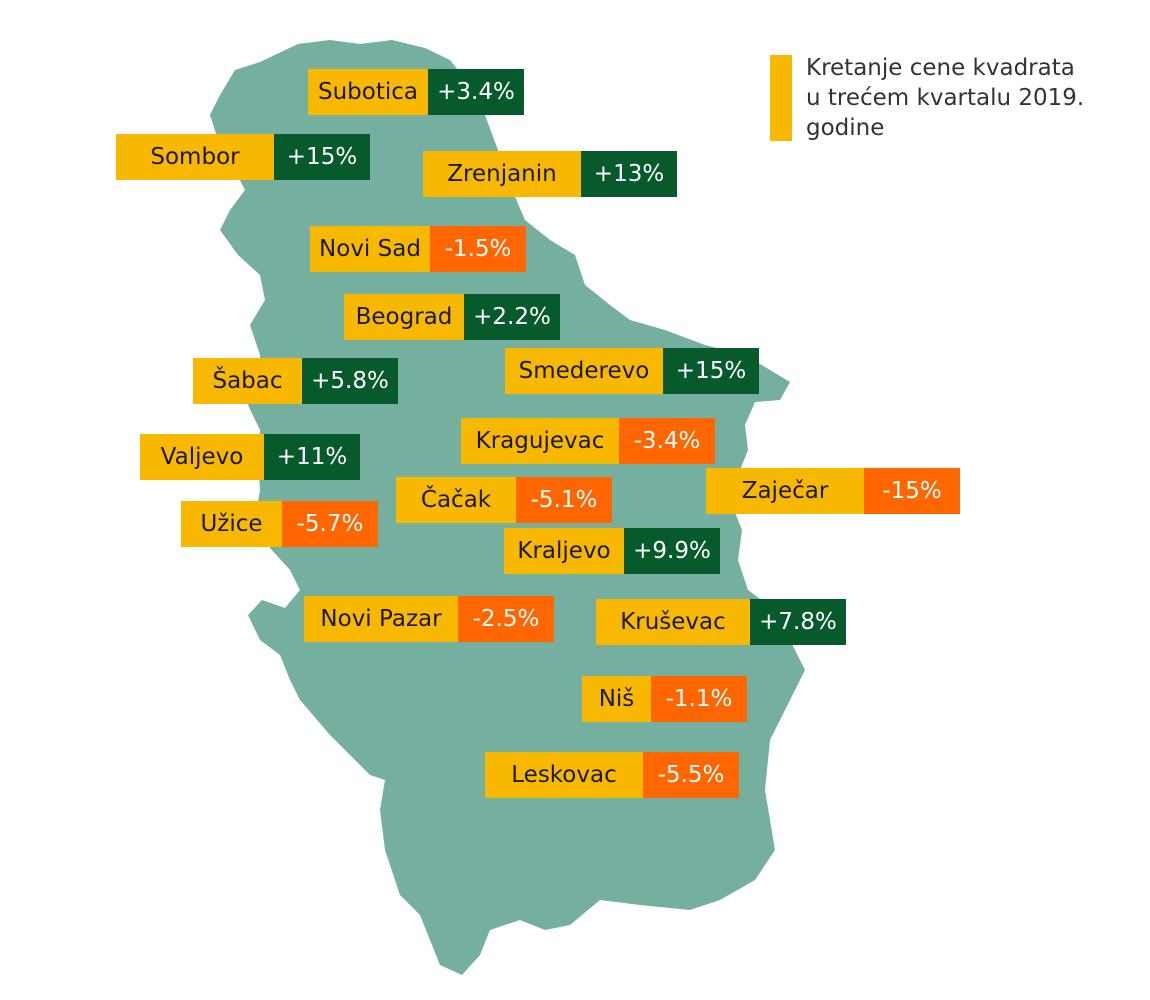 The width and height of the screenshot is (1150, 1000). What do you see at coordinates (502, 174) in the screenshot?
I see `city-name: Zrenjanin` at bounding box center [502, 174].